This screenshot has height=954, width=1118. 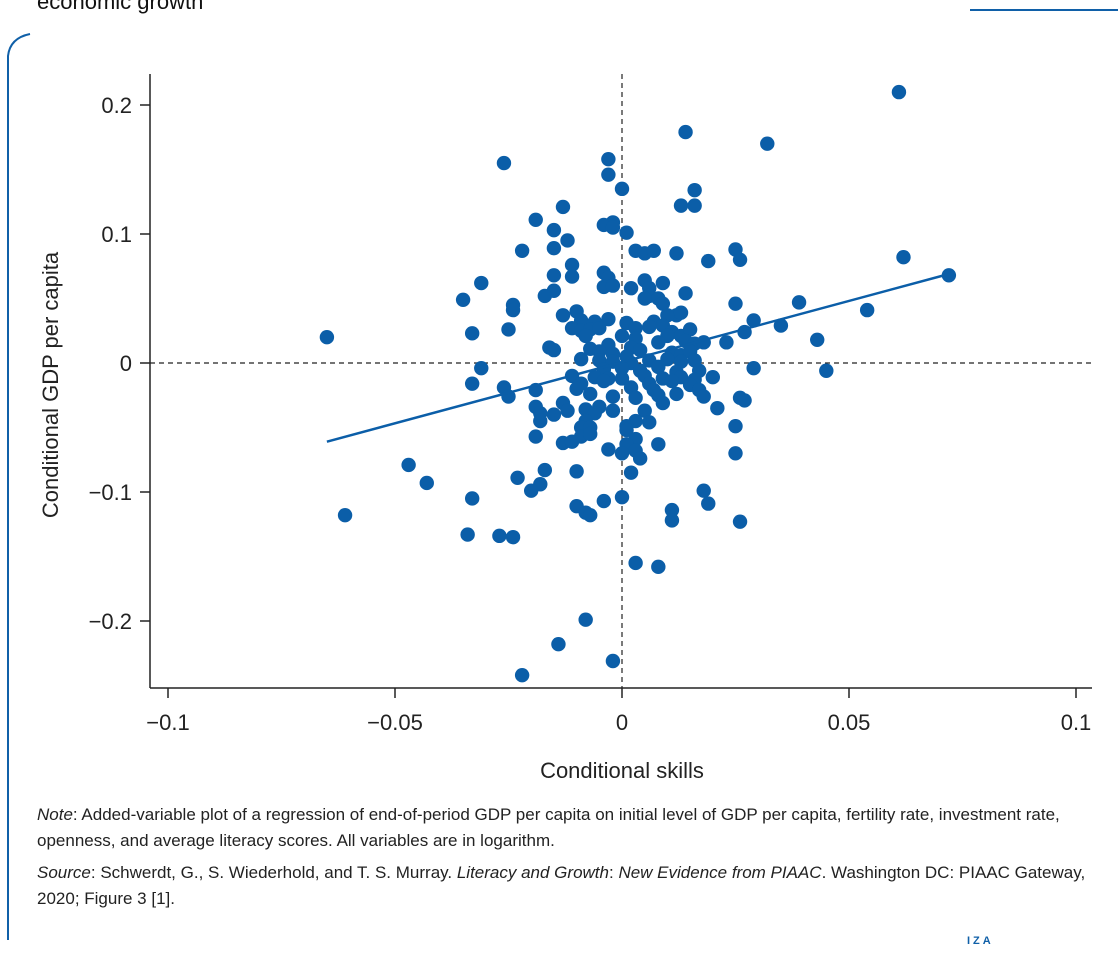 What do you see at coordinates (395, 722) in the screenshot?
I see `x-tick-label: −0.05` at bounding box center [395, 722].